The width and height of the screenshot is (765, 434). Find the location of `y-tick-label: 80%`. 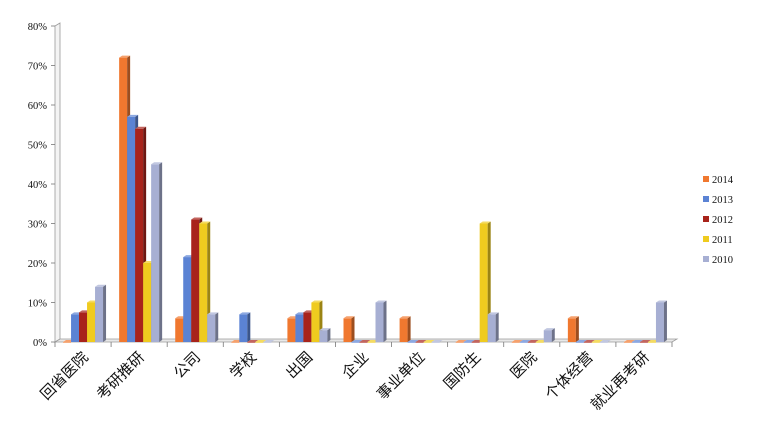

y-tick-label: 80% is located at coordinates (38, 27).